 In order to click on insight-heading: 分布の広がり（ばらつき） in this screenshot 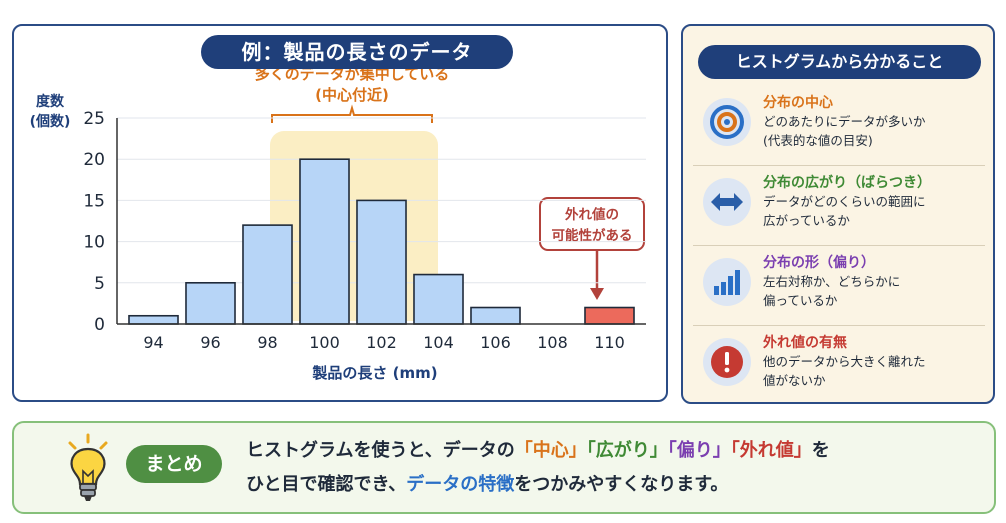, I will do `click(847, 183)`.